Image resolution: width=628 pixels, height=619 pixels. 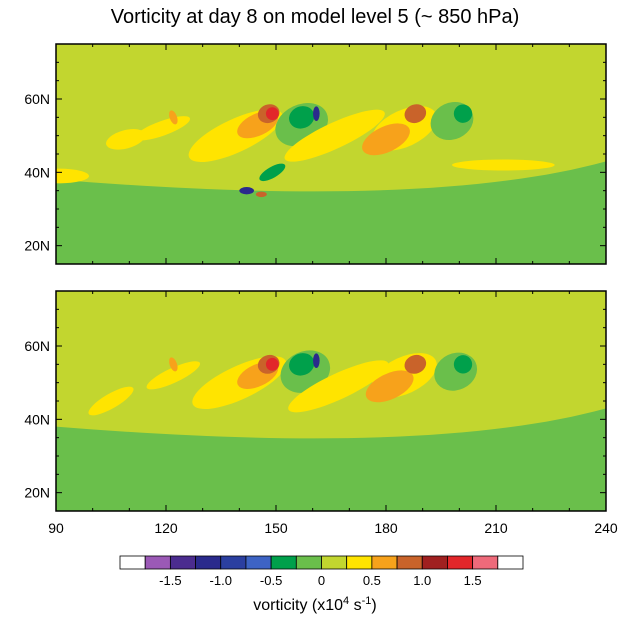 What do you see at coordinates (221, 580) in the screenshot?
I see `colorbar-tick-label: -1.0` at bounding box center [221, 580].